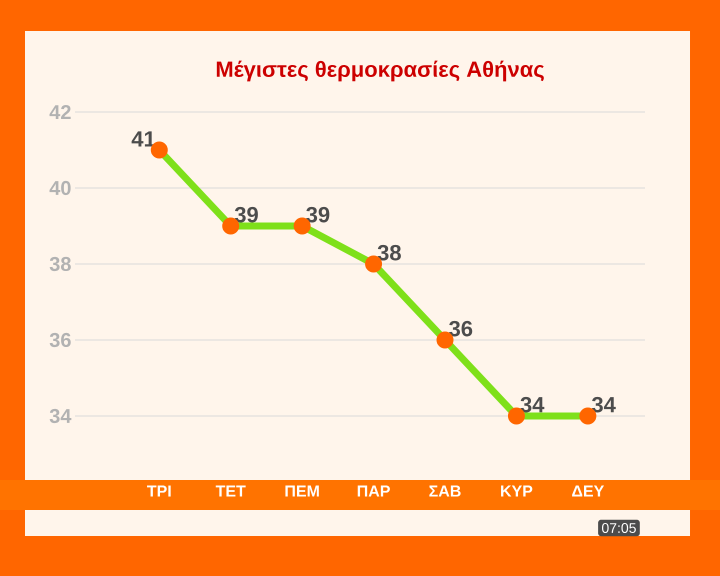 The height and width of the screenshot is (576, 720). Describe the element at coordinates (159, 491) in the screenshot. I see `x-tick-label: ΤΡΙ` at that location.